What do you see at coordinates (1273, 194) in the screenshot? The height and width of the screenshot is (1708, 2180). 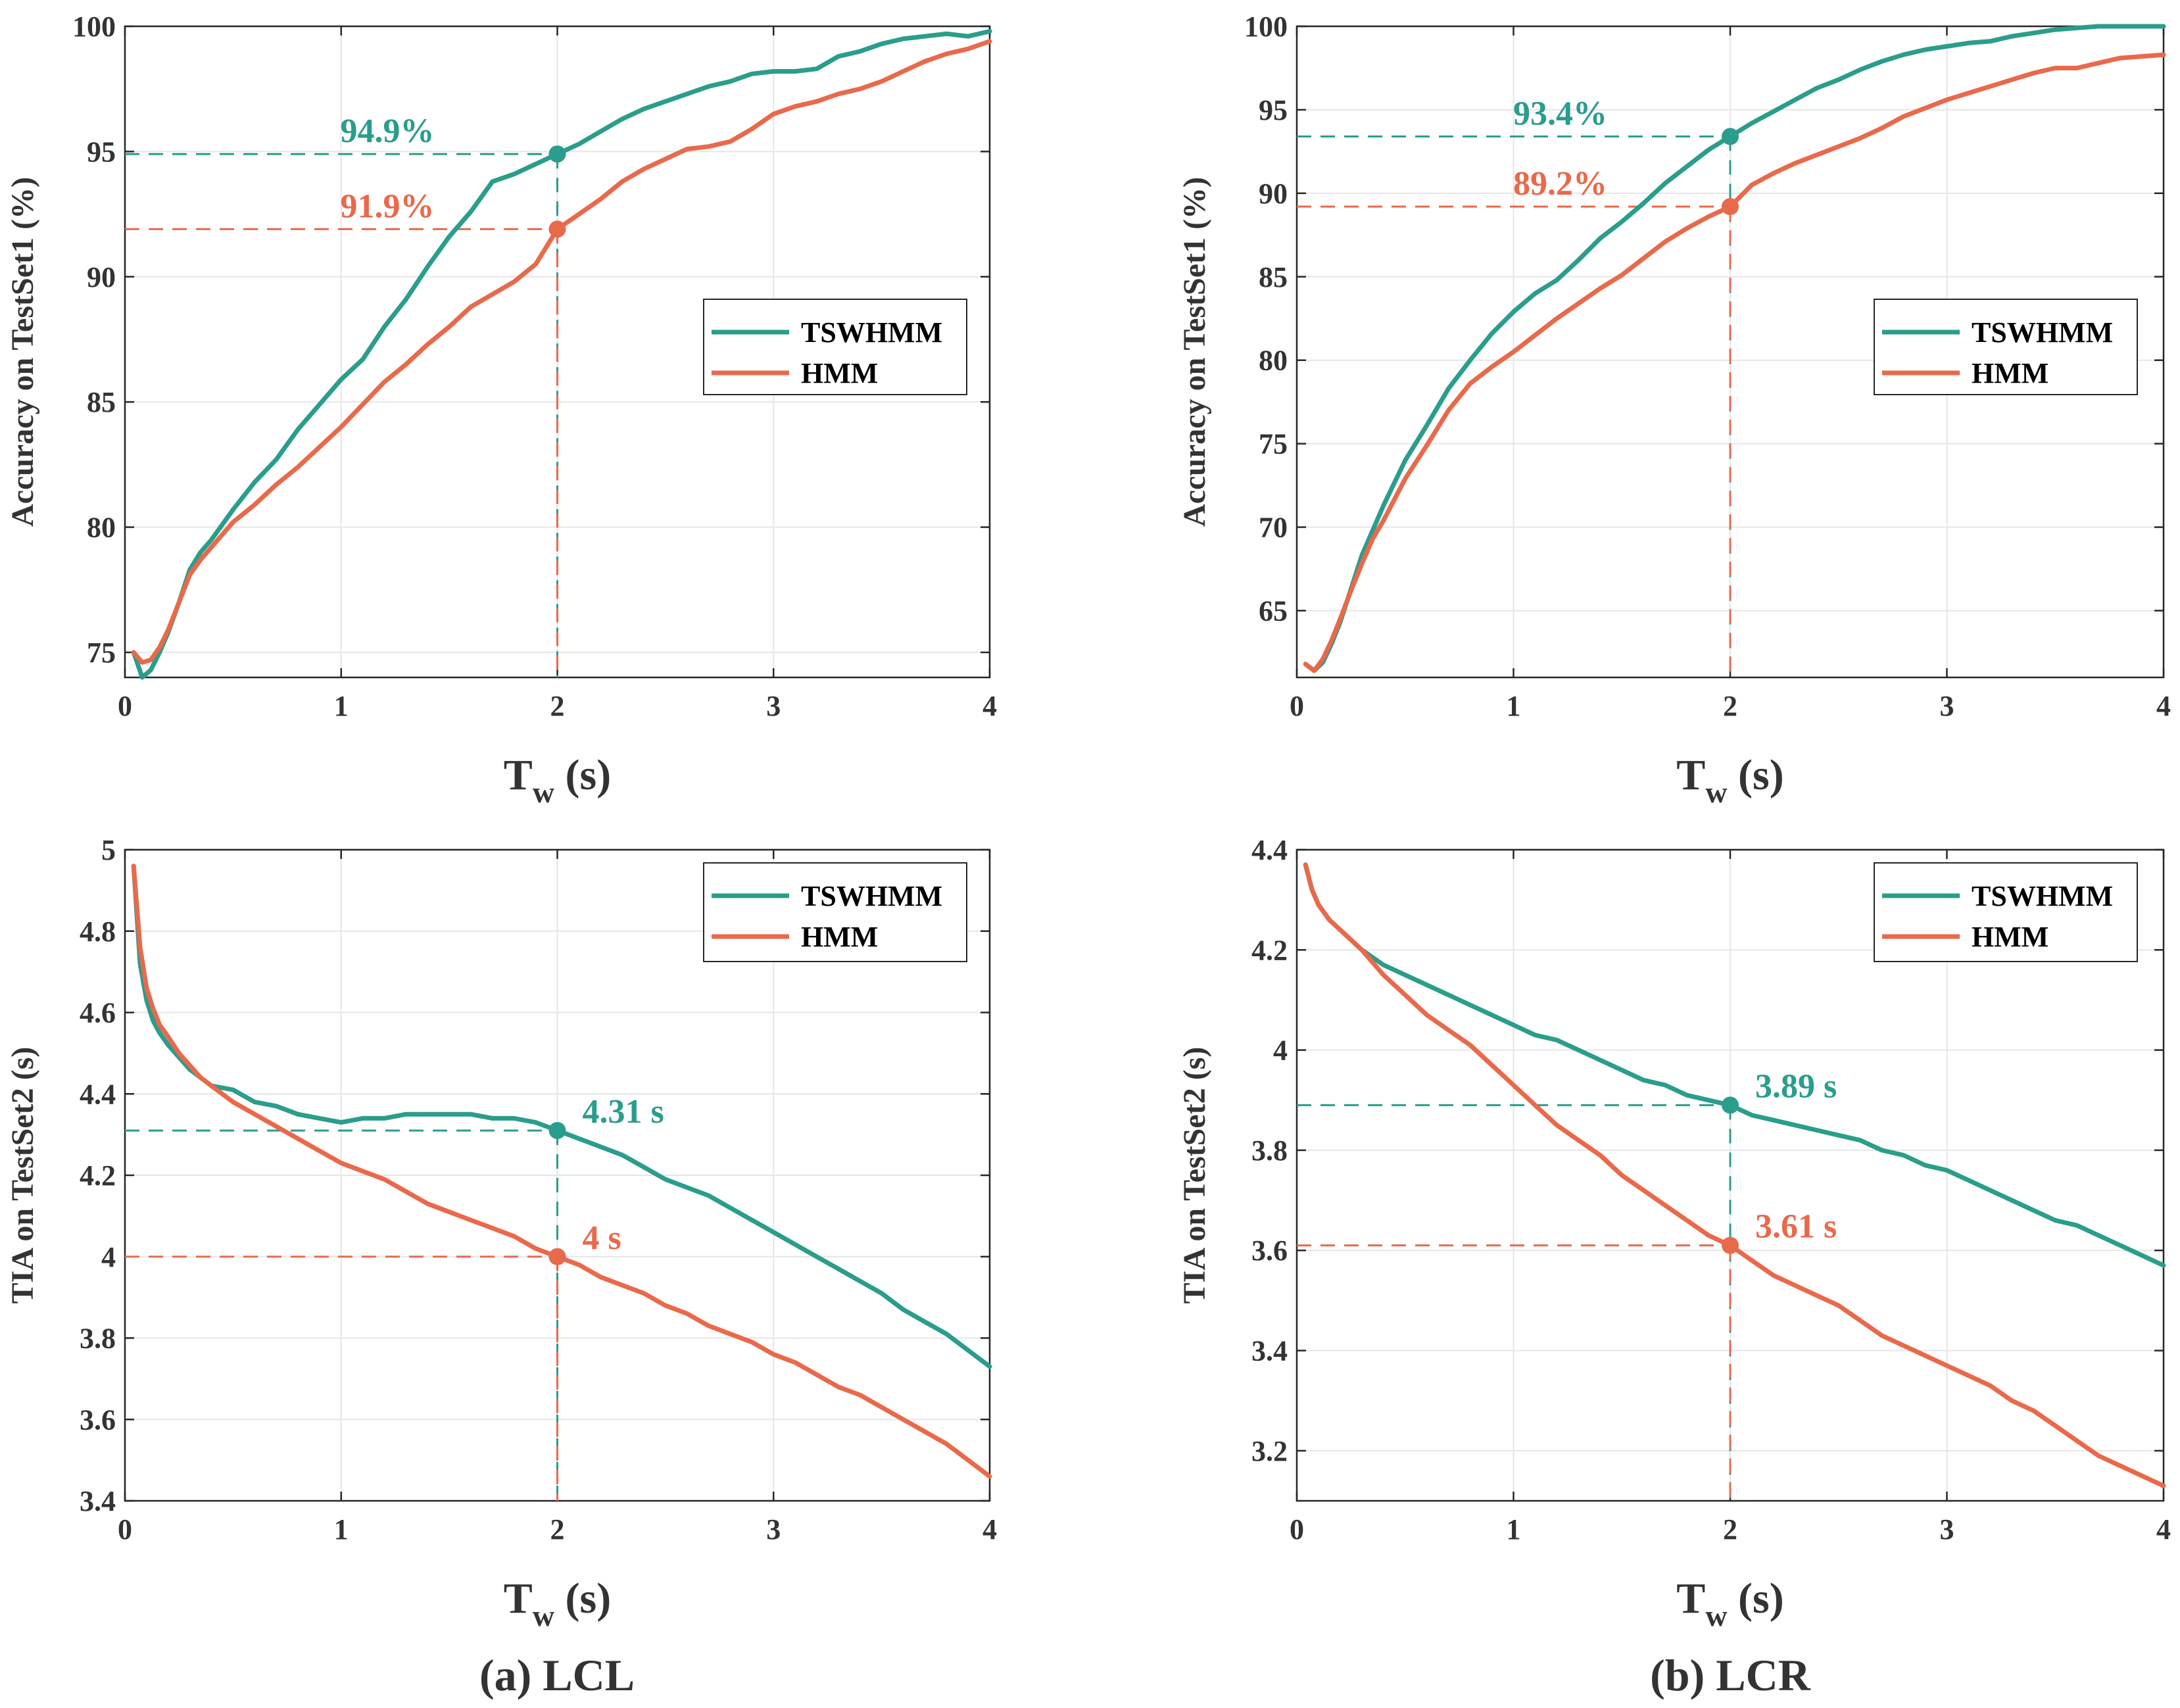 I see `y-tick-label: 90` at bounding box center [1273, 194].